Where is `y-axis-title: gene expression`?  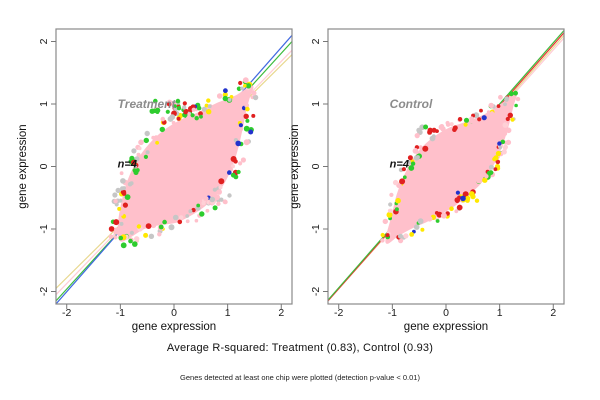
y-axis-title: gene expression is located at coordinates (23, 166).